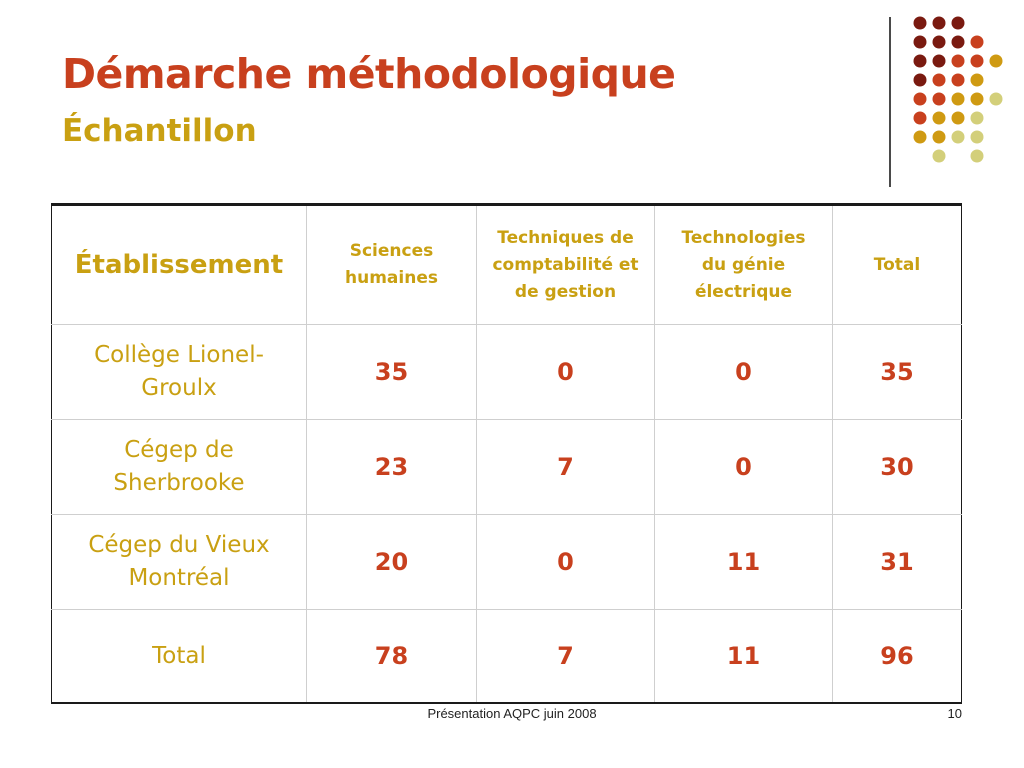 The width and height of the screenshot is (1024, 768). I want to click on header-establishment: Établissement, so click(179, 264).